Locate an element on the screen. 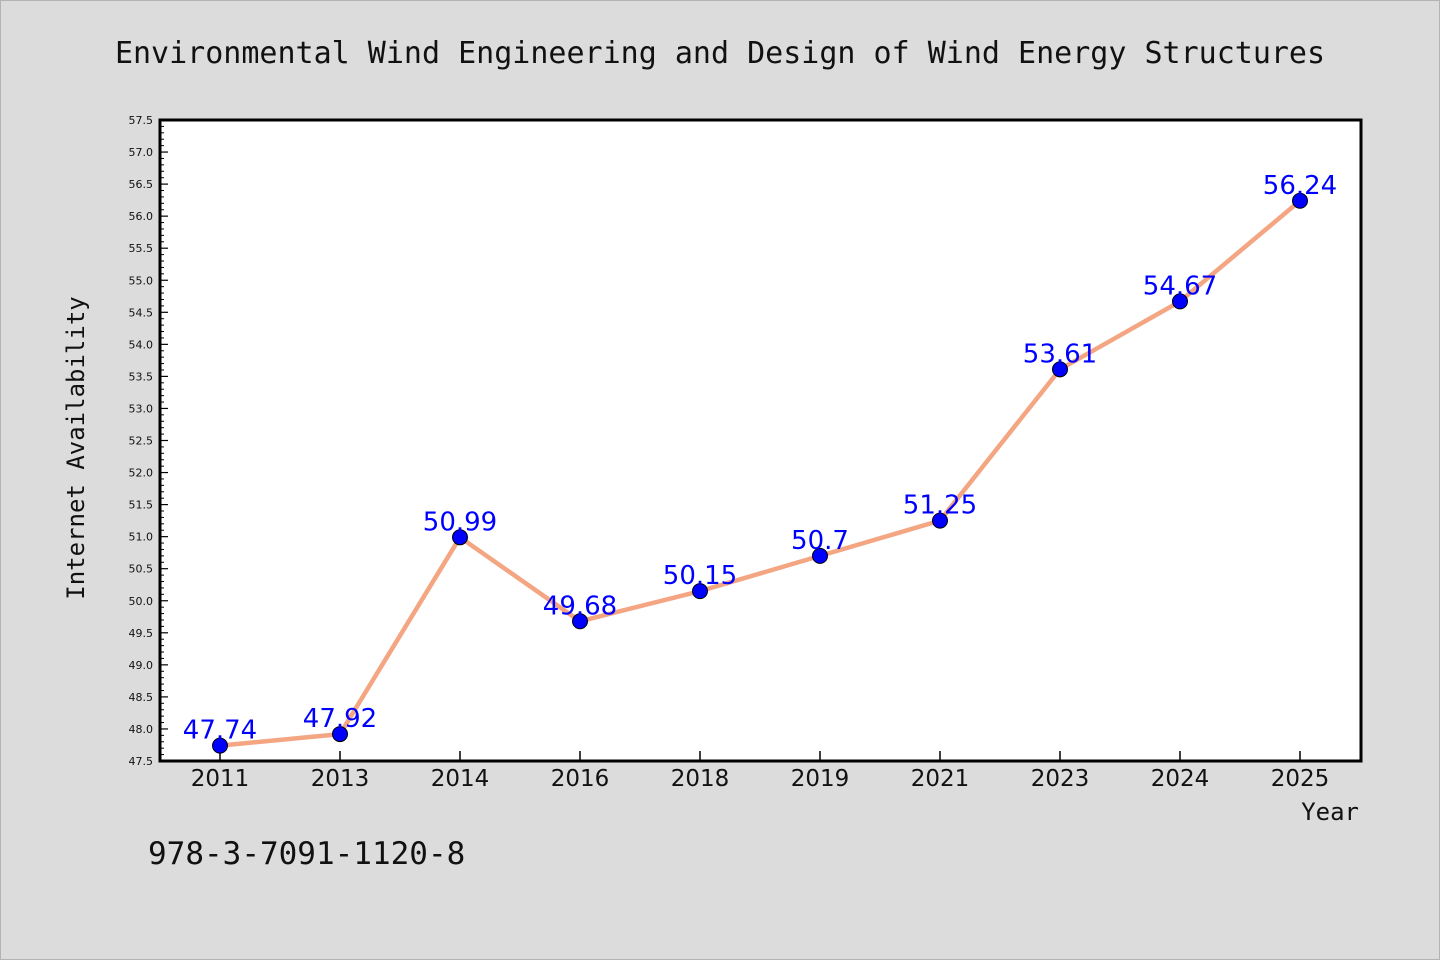 The height and width of the screenshot is (960, 1440). y-tick-label: 49.0 is located at coordinates (141, 665).